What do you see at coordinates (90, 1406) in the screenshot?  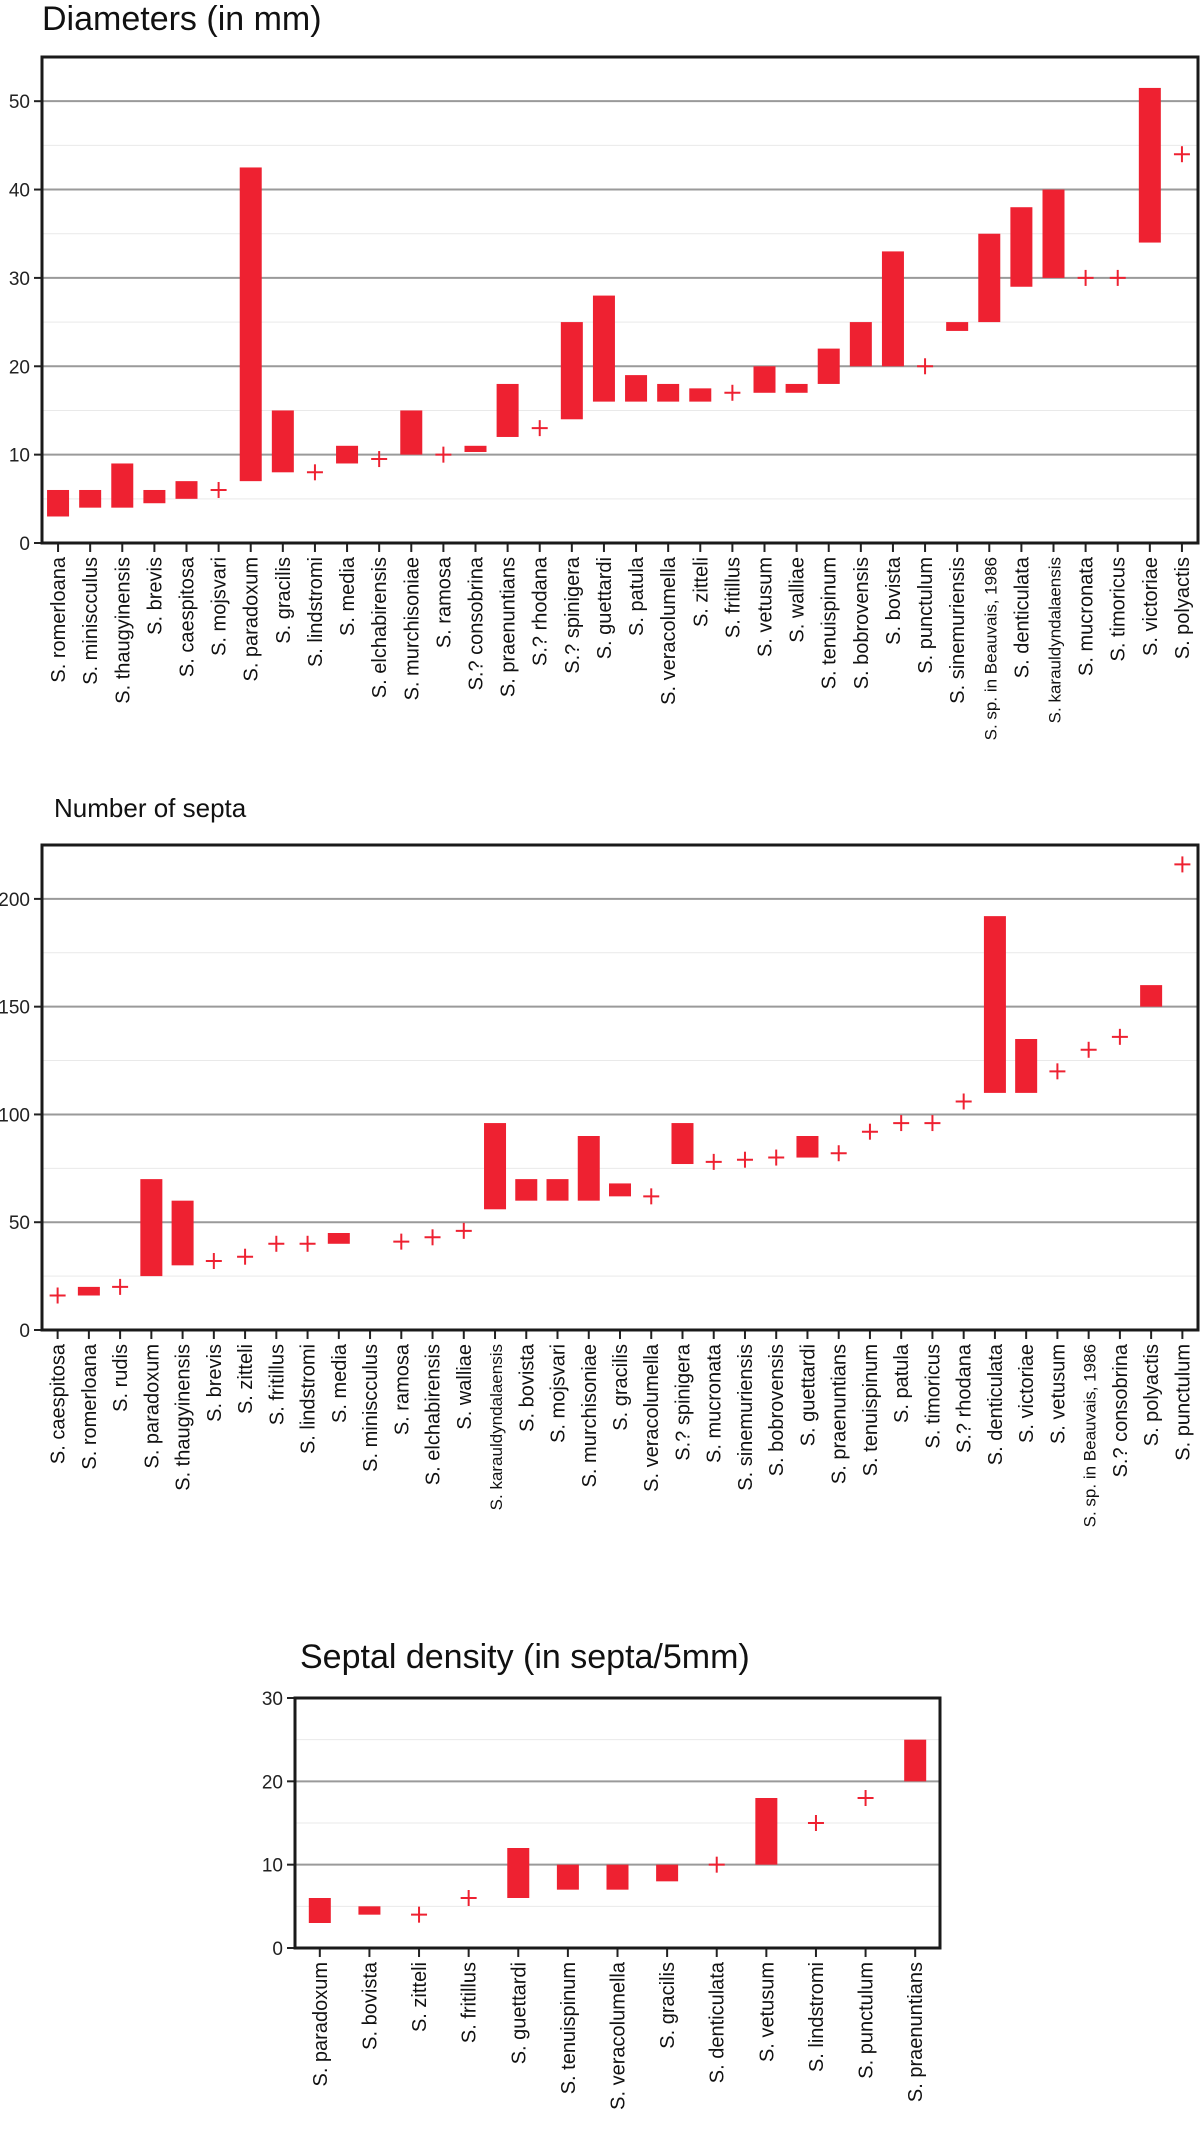 I see `septa-category-label: S. romerloana` at bounding box center [90, 1406].